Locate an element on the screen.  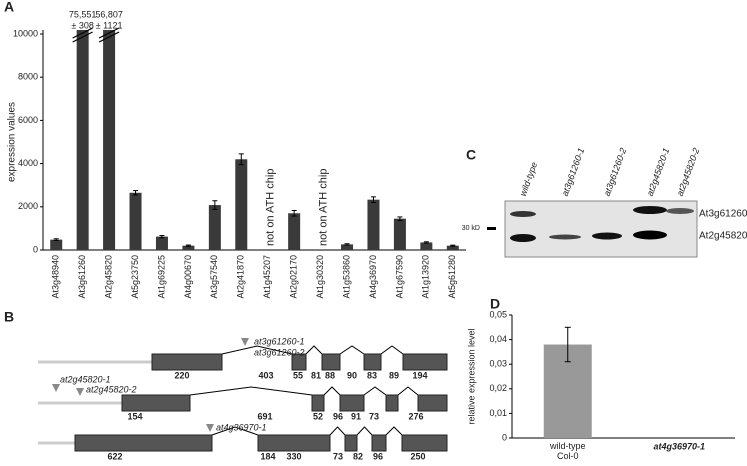
allele-label: at2g45820-2 is located at coordinates (111, 389).